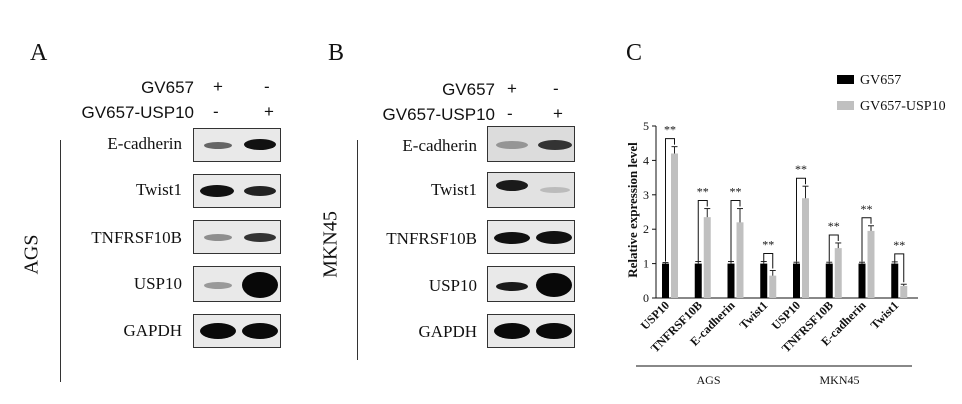 The height and width of the screenshot is (404, 962). What do you see at coordinates (880, 80) in the screenshot?
I see `legend-label: GV657` at bounding box center [880, 80].